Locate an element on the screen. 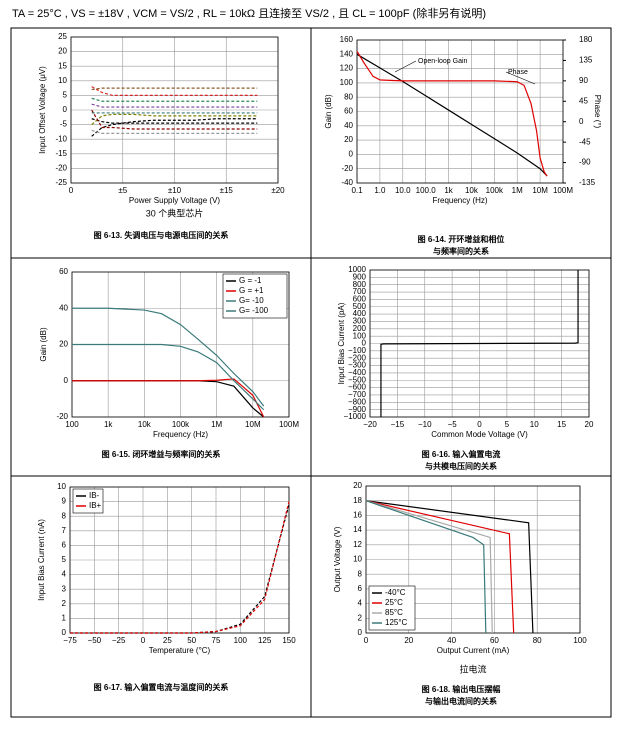  y2-tick-label: 180 is located at coordinates (586, 39).